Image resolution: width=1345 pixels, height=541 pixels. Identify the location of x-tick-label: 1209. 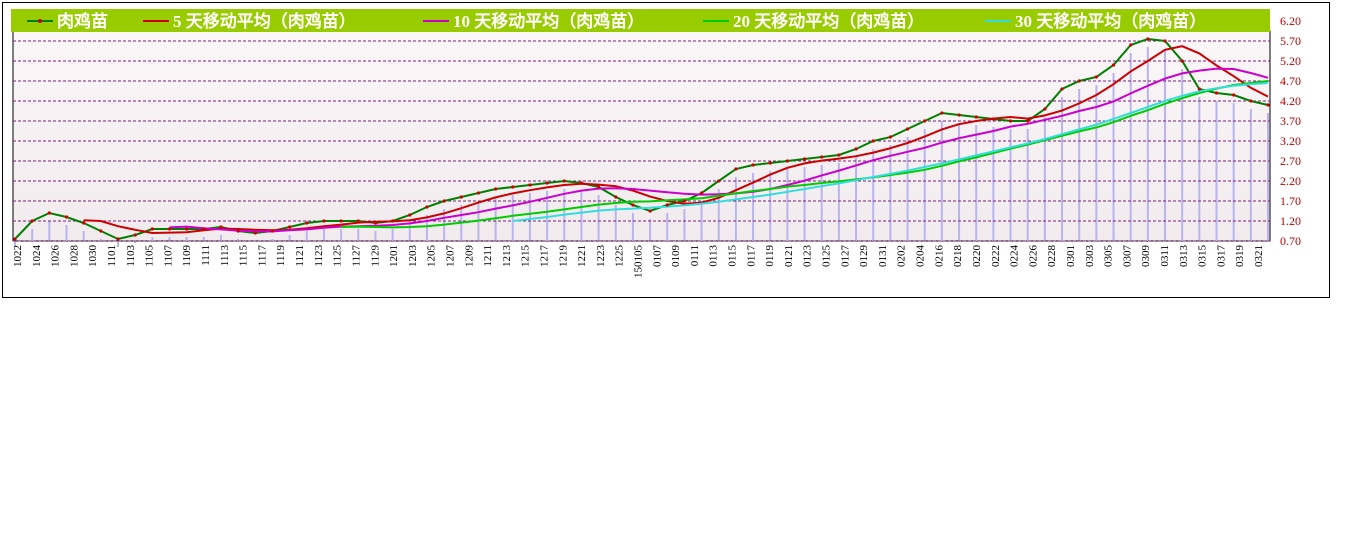
(469, 256).